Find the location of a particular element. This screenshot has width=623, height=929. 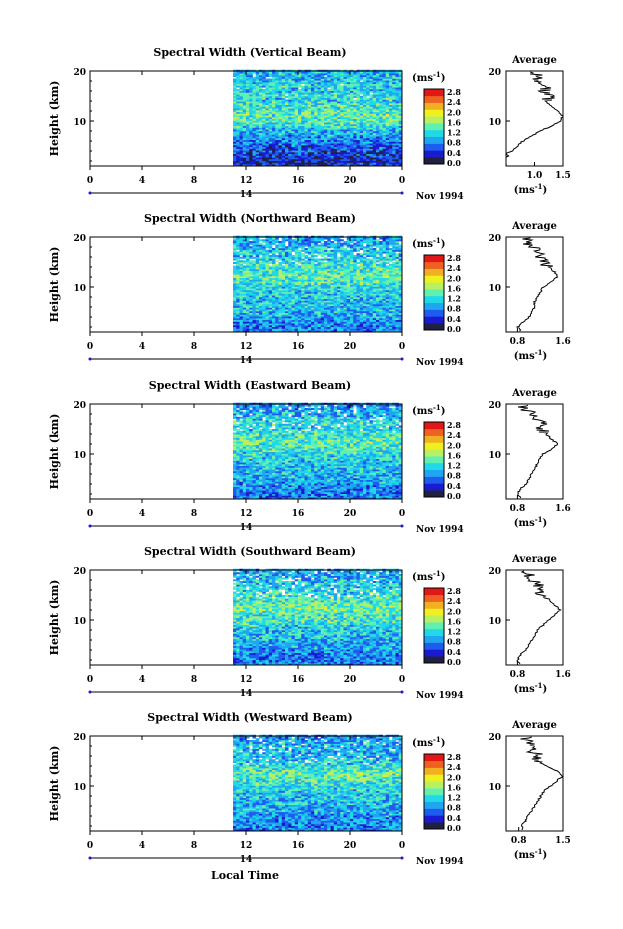

heatmap is located at coordinates (318, 118).